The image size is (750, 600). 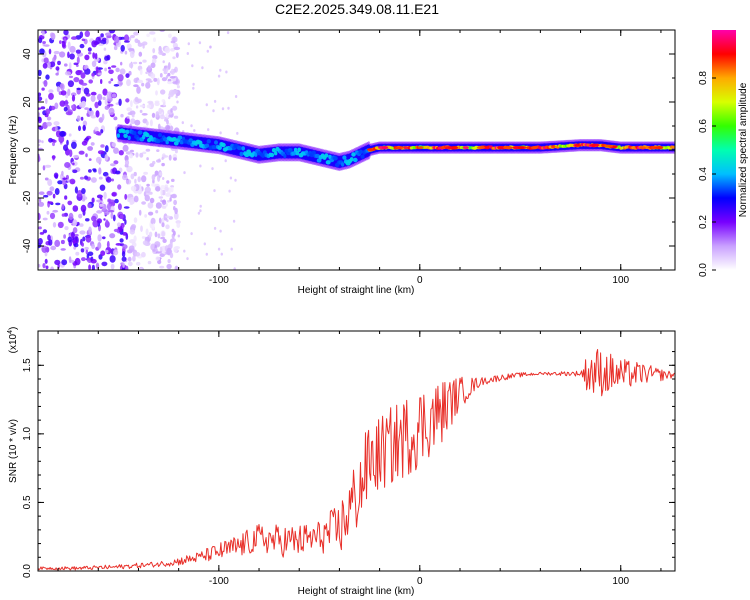 I want to click on snr-xtick-label: 0, so click(x=420, y=581).